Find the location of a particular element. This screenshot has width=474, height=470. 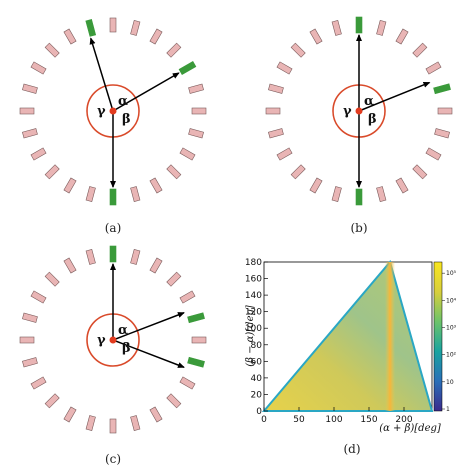

x-tick-label: 200 is located at coordinates (403, 420).